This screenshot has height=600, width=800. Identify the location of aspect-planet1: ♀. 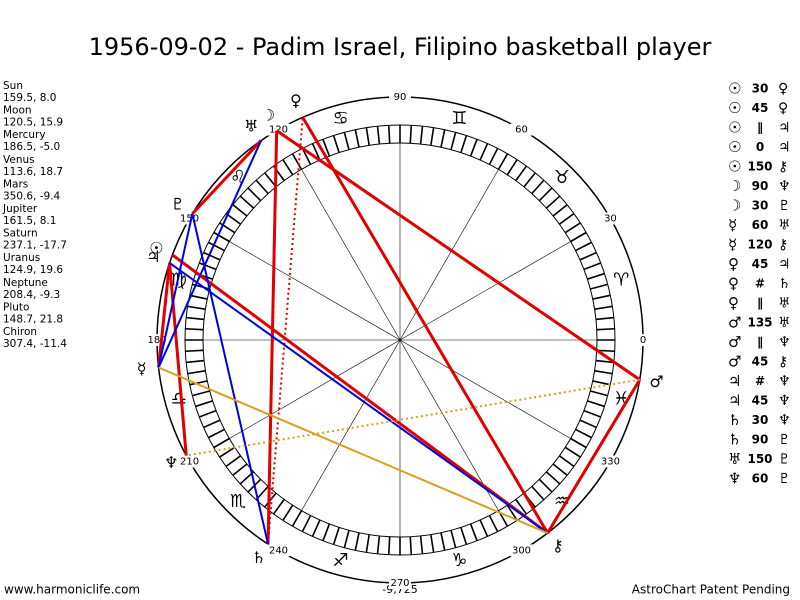
(733, 303).